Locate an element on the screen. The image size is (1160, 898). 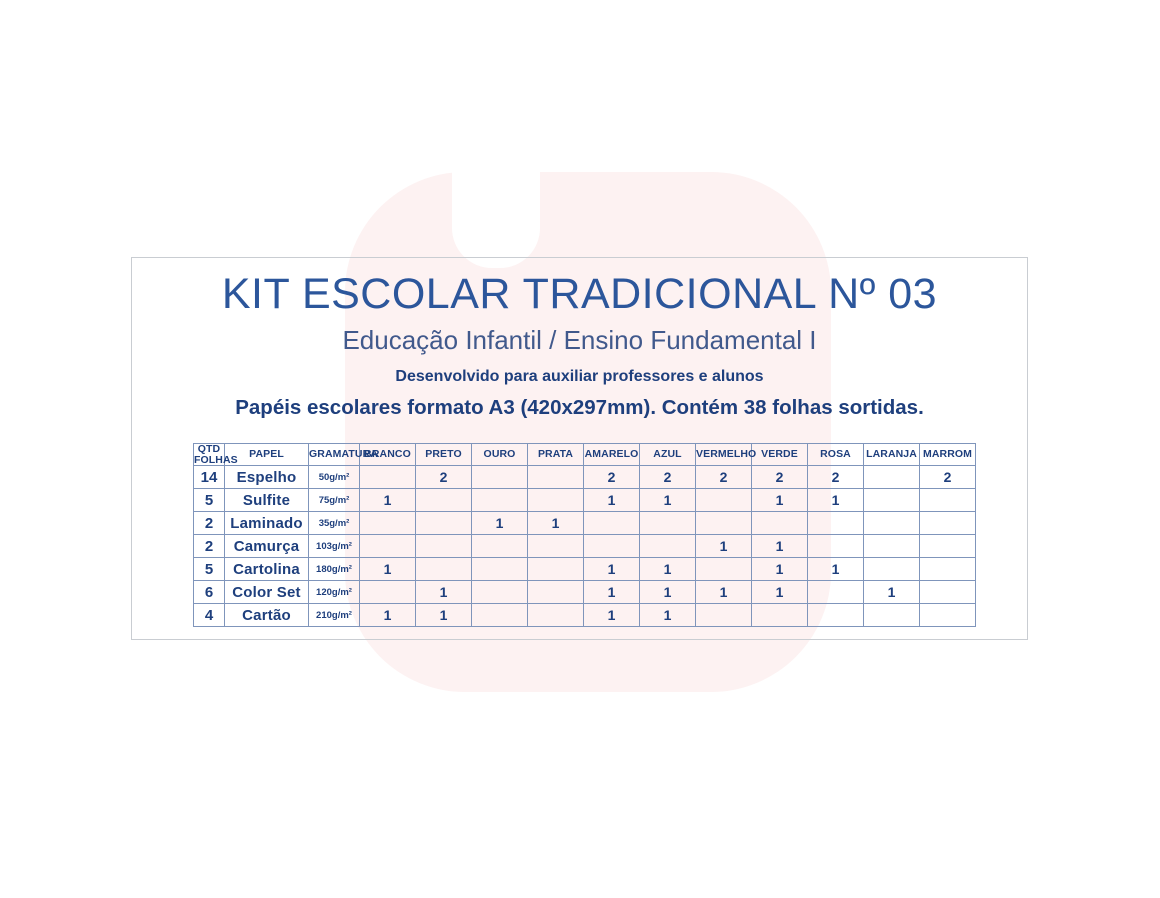
cell-vermelho: 2 is located at coordinates (723, 477).